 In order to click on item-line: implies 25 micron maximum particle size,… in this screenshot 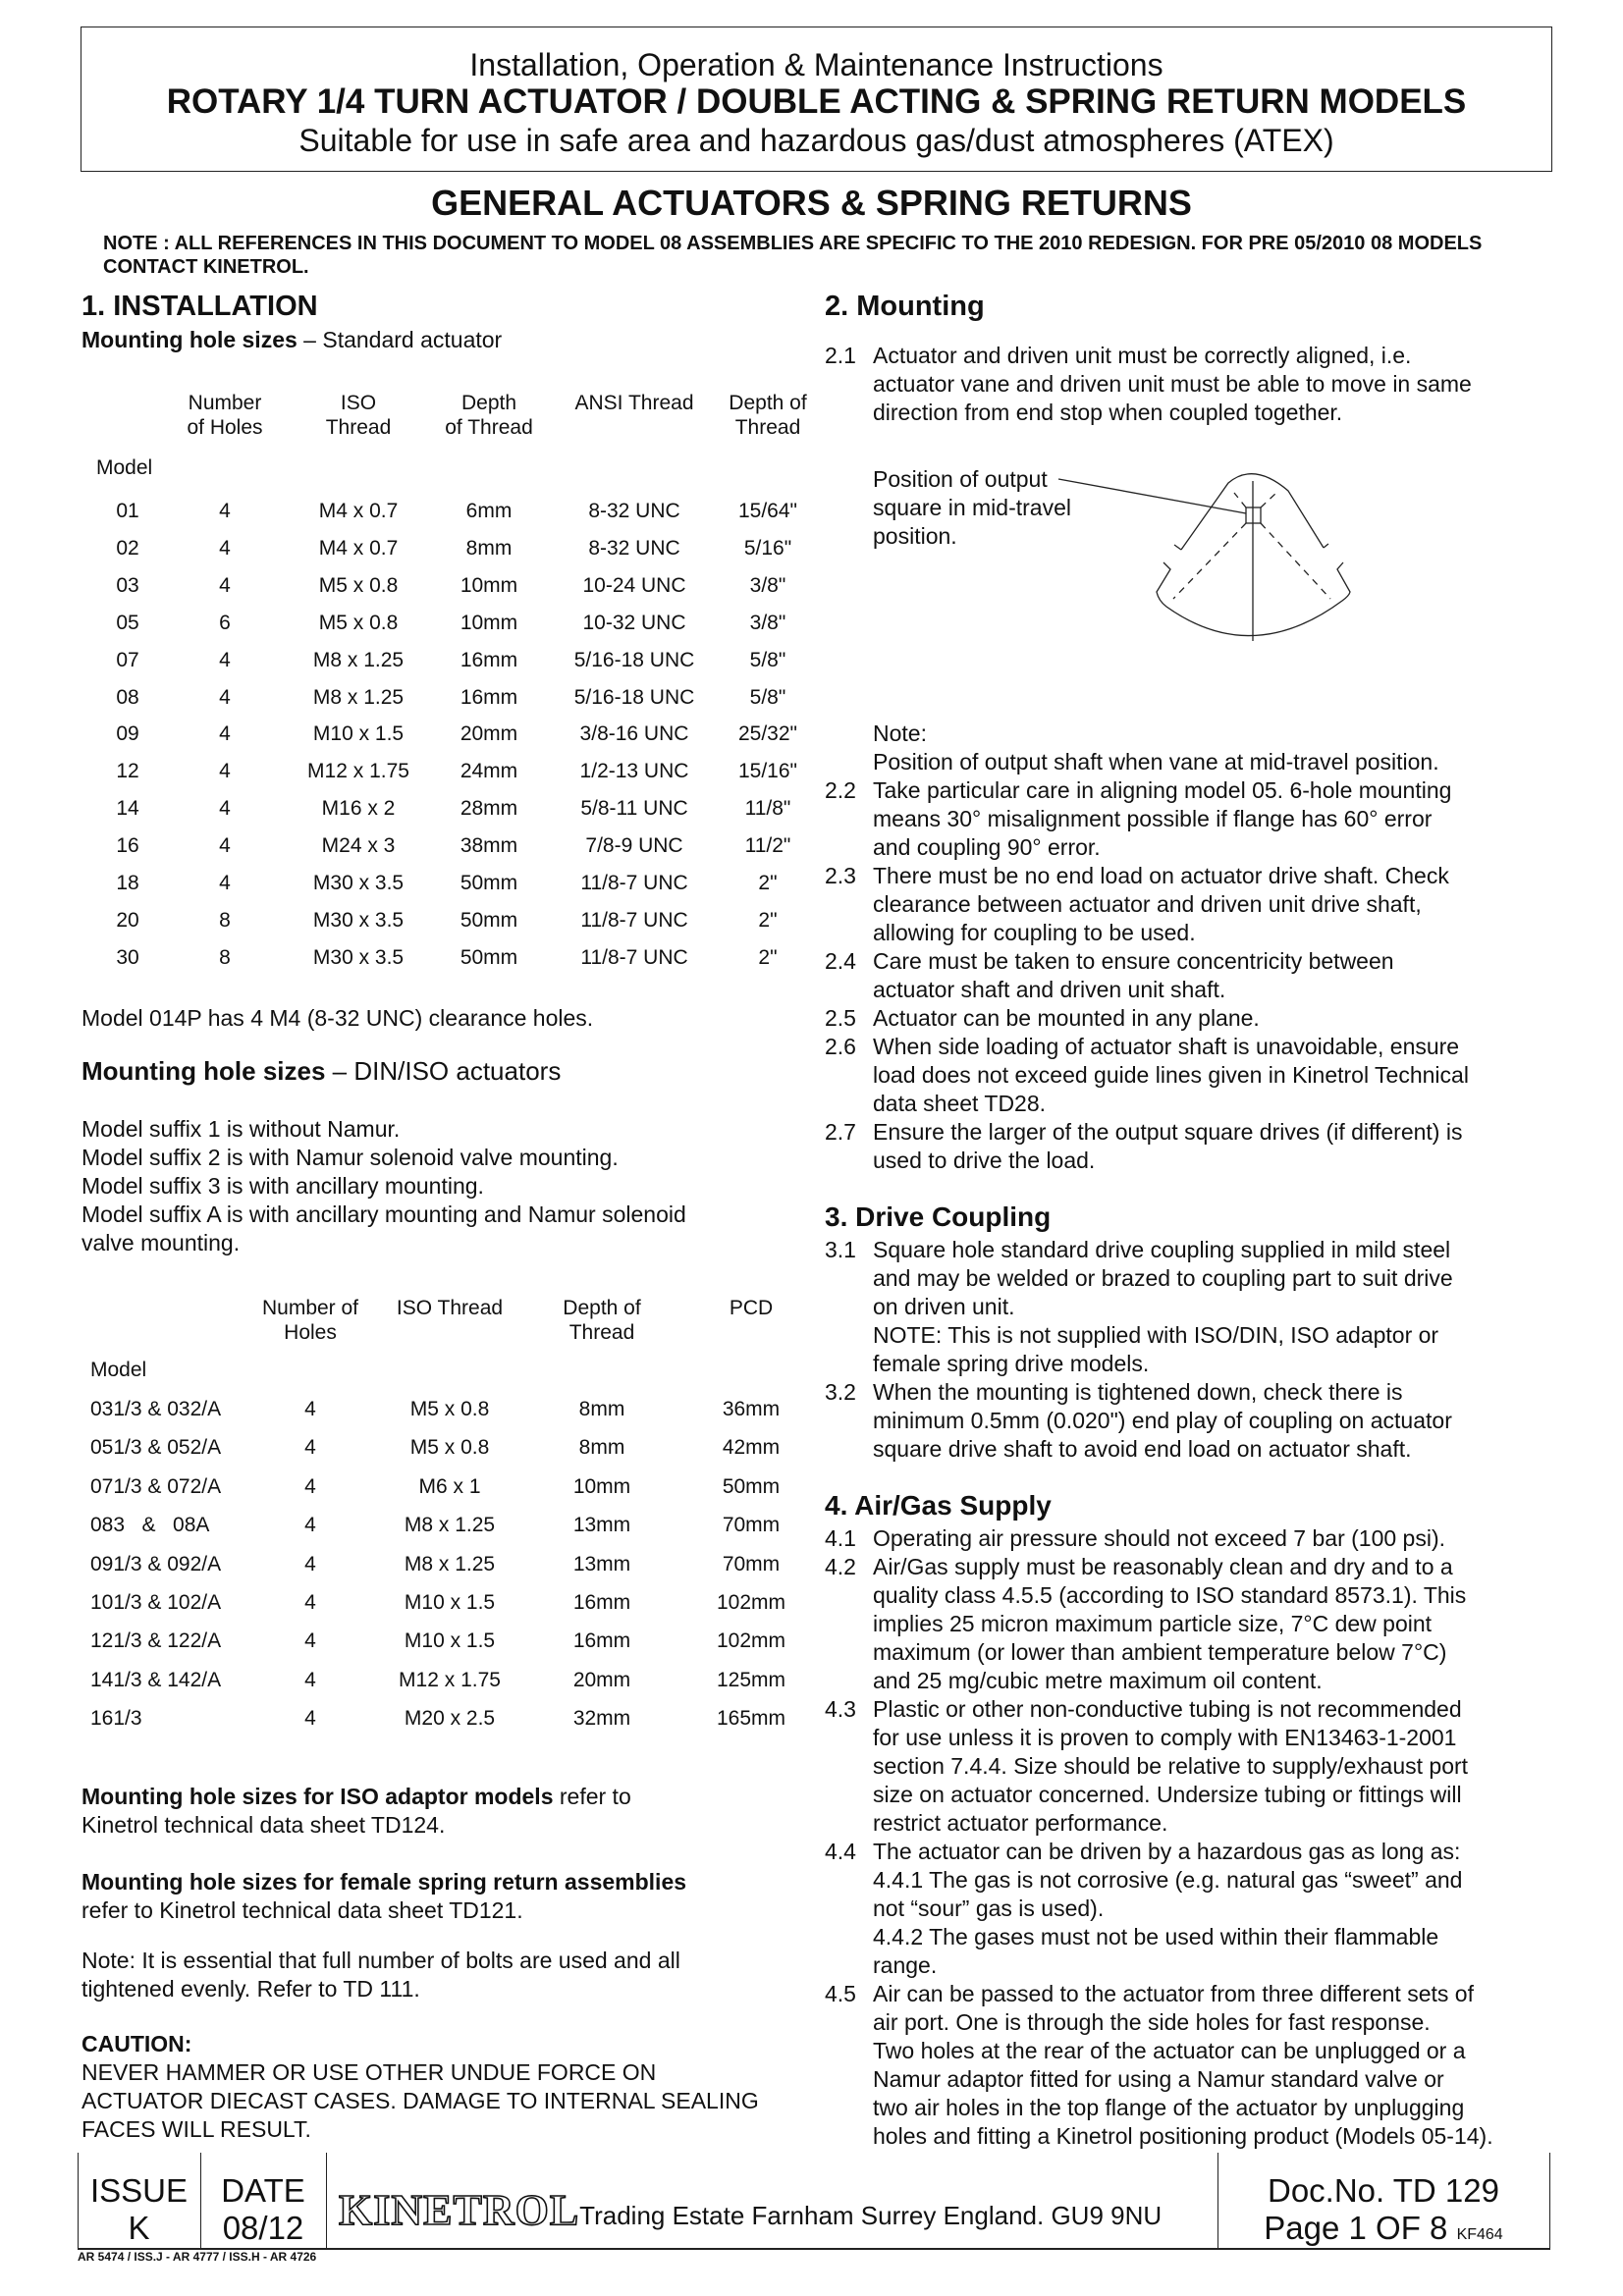, I will do `click(1153, 1623)`.